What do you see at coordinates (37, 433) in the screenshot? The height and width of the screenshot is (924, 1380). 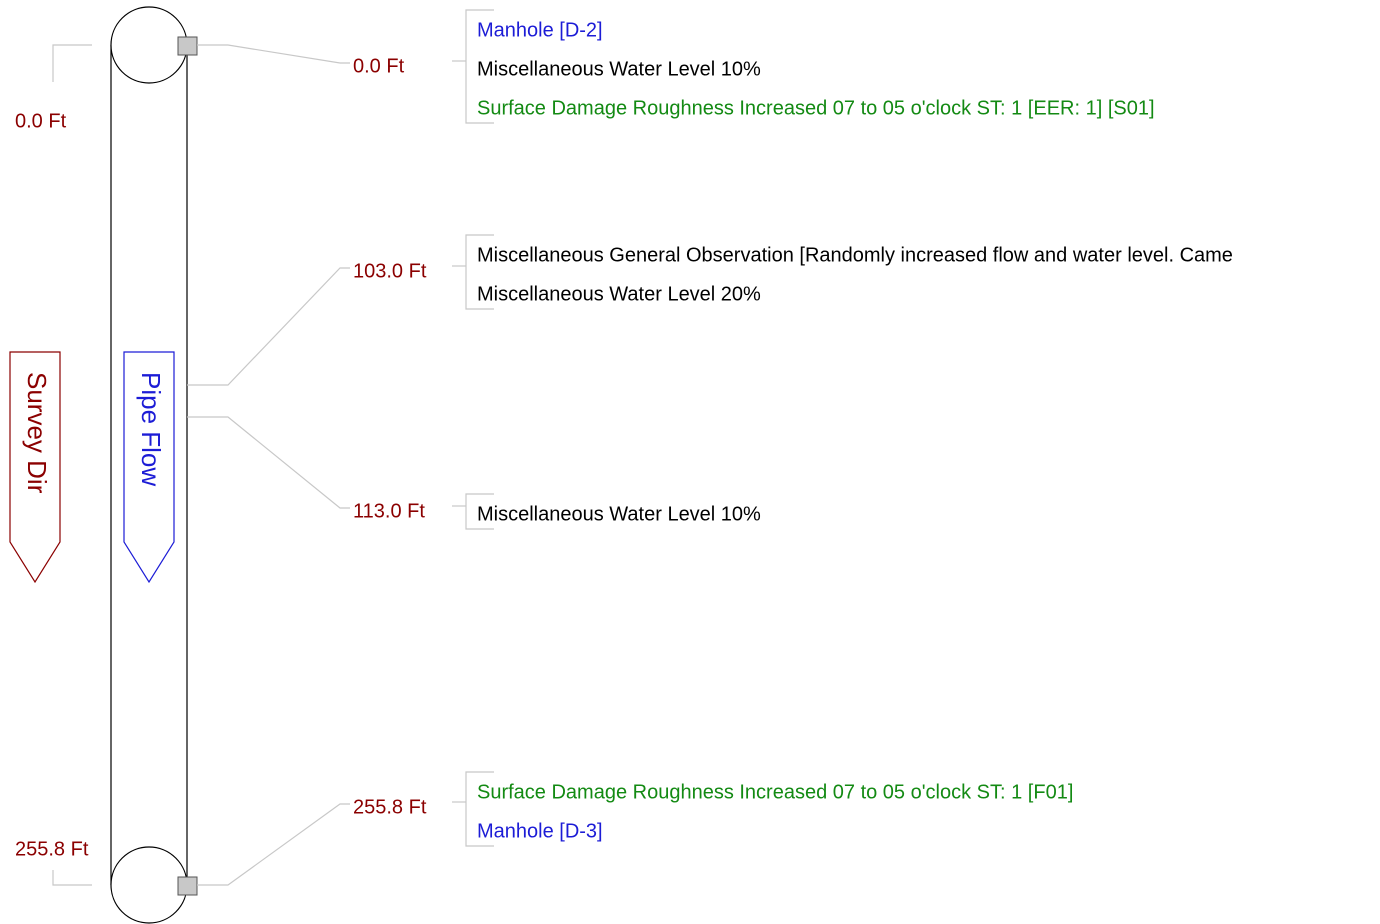 I see `survey-dir-label: Survey Dir` at bounding box center [37, 433].